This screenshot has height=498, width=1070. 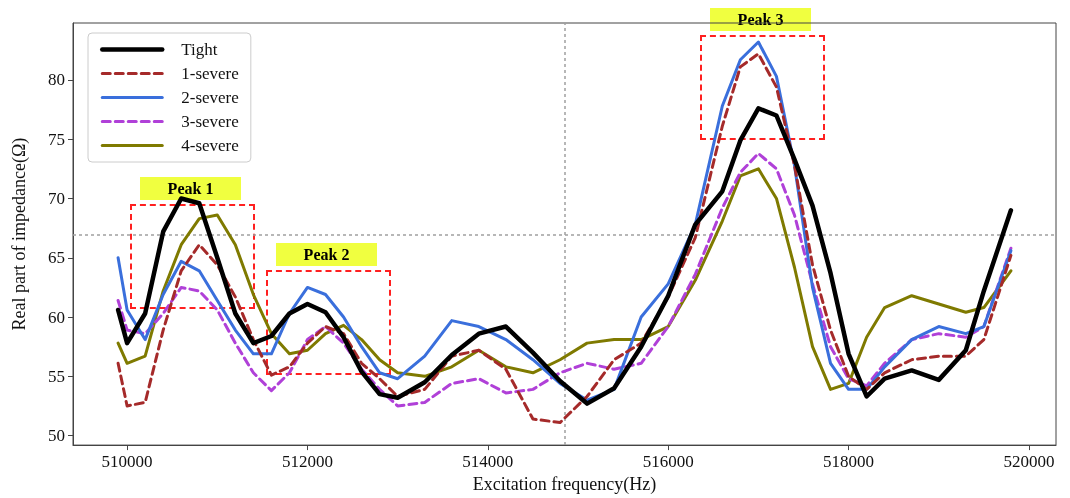 What do you see at coordinates (307, 462) in the screenshot?
I see `x-tick-label: 512000` at bounding box center [307, 462].